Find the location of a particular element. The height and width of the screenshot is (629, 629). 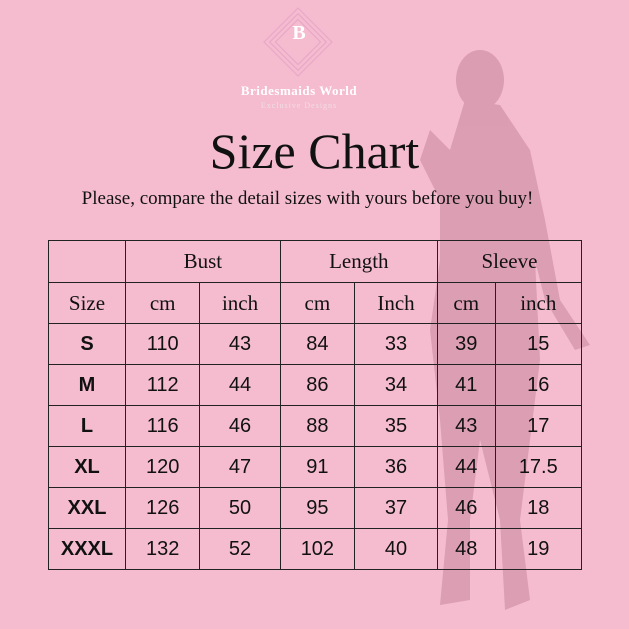

value-cell: 37 is located at coordinates (396, 508).